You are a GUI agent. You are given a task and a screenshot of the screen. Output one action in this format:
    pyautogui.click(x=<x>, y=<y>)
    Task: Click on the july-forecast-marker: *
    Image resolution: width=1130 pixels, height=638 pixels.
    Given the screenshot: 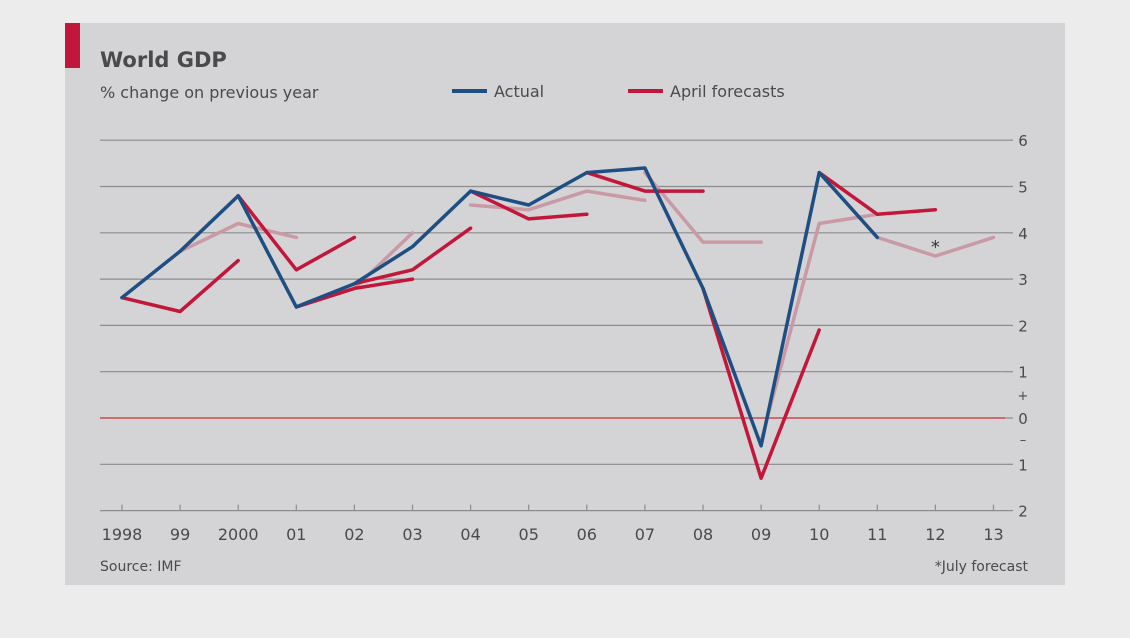 What is the action you would take?
    pyautogui.click(x=935, y=247)
    